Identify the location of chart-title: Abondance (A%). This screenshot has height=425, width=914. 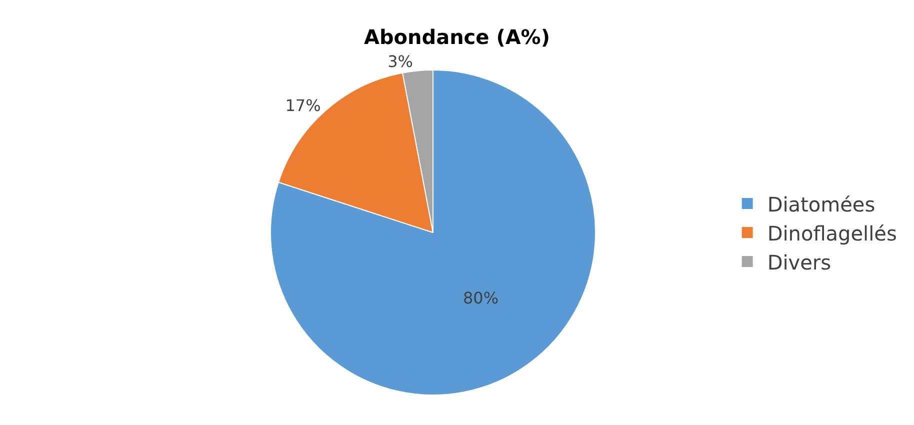
(457, 36).